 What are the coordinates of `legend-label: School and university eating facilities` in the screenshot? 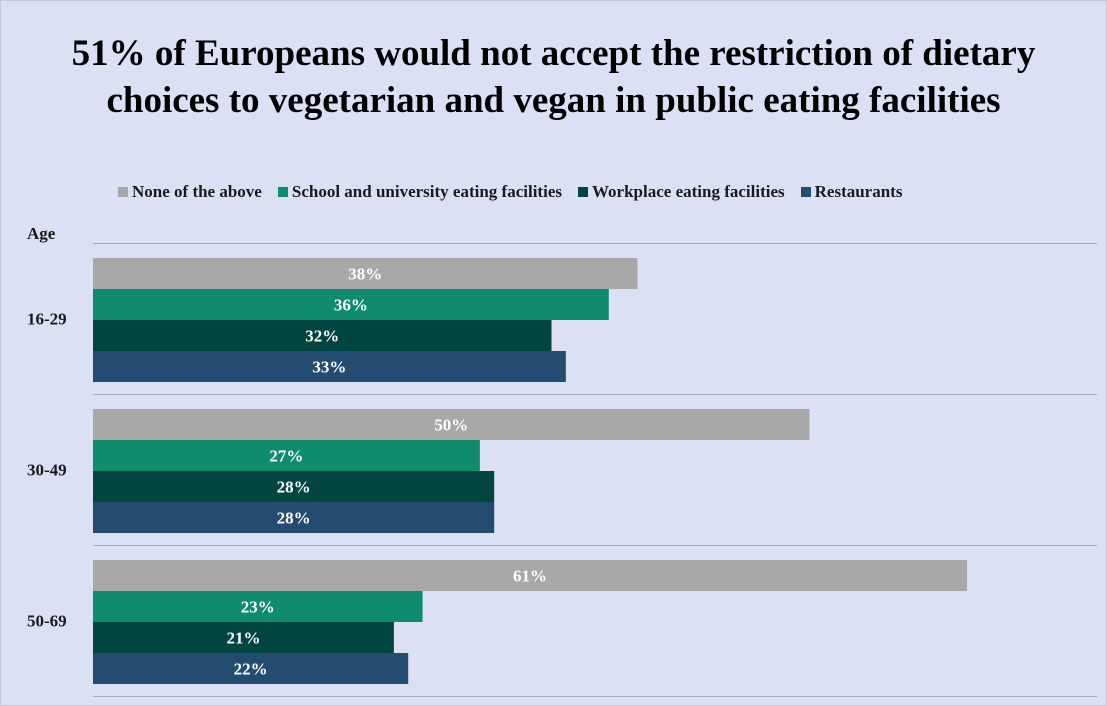 It's located at (426, 191).